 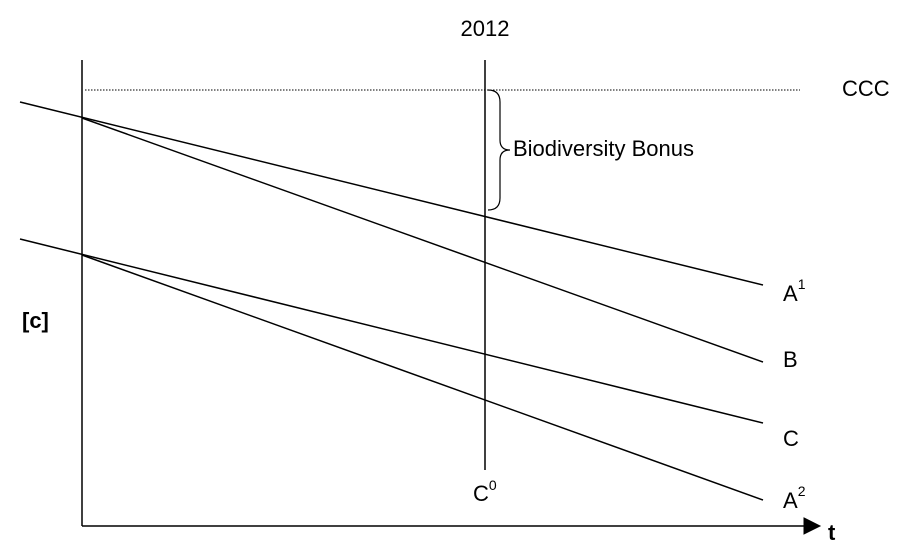 What do you see at coordinates (812, 526) in the screenshot?
I see `x-axis-arrow` at bounding box center [812, 526].